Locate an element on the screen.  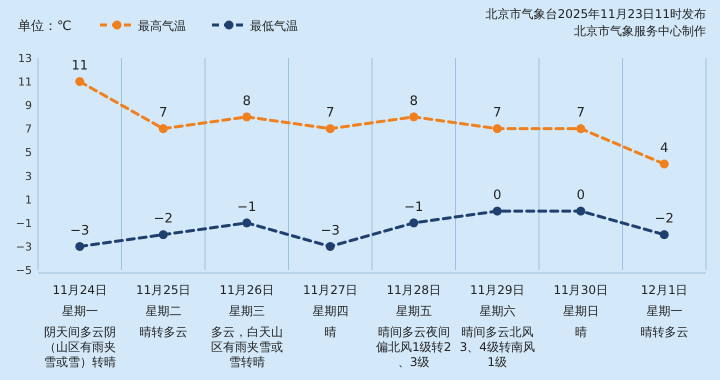
x-tick-label: 11月25日 is located at coordinates (163, 290).